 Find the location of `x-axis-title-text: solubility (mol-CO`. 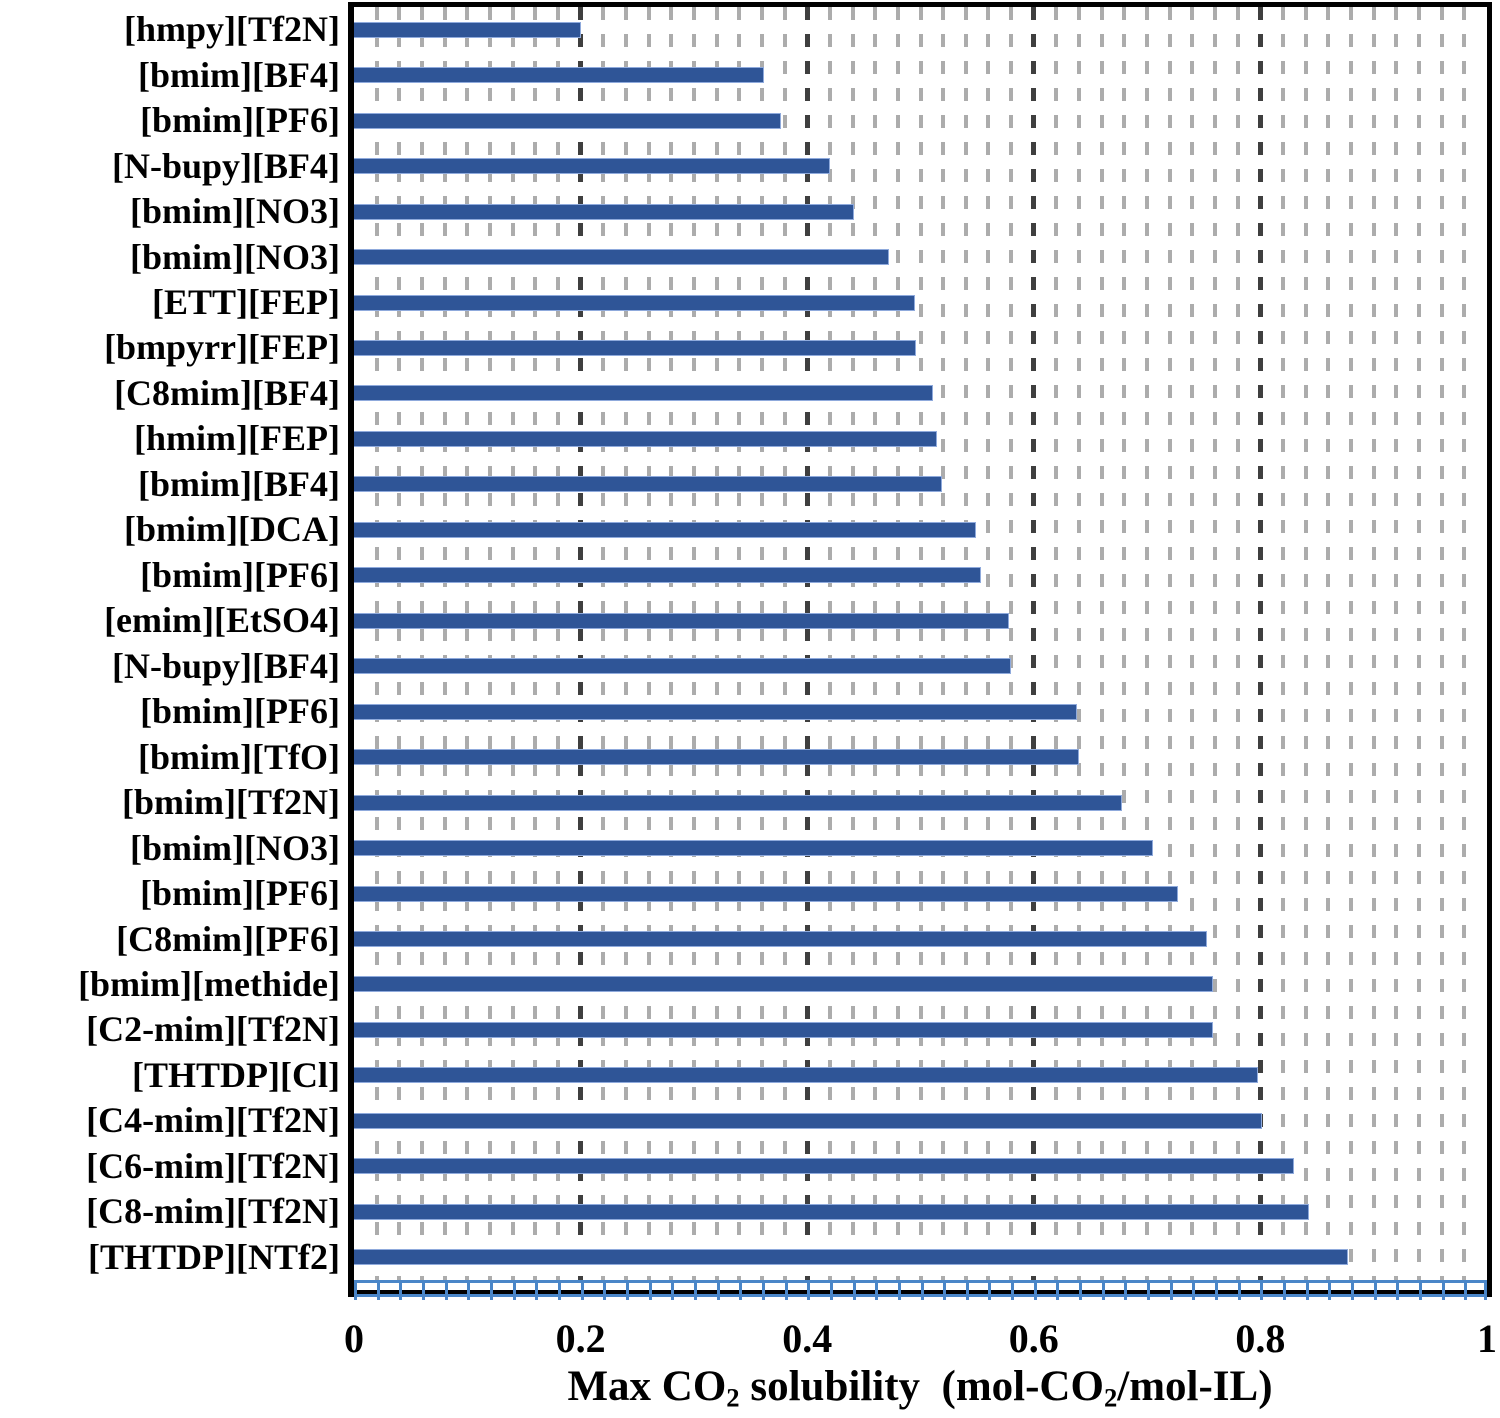

x-axis-title-text: solubility (mol-CO is located at coordinates (921, 1386).